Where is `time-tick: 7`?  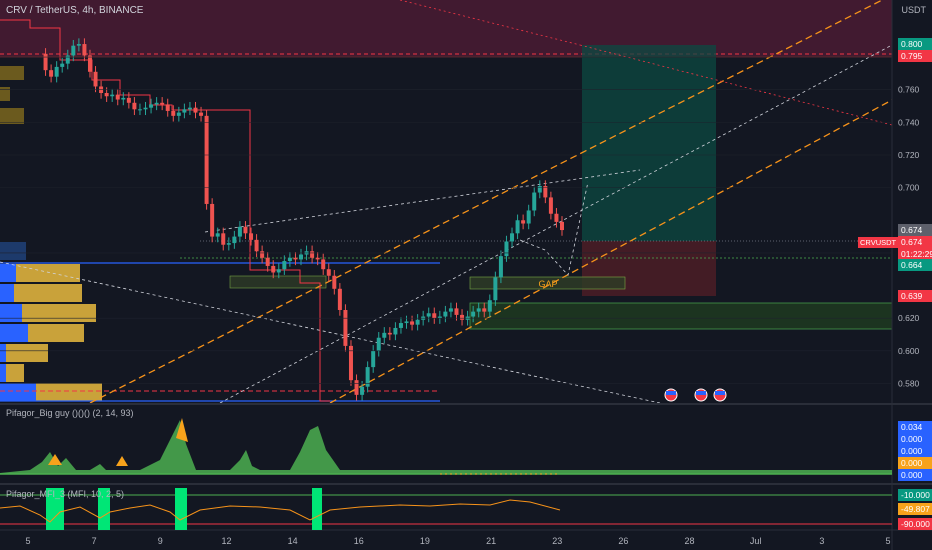 time-tick: 7 is located at coordinates (94, 541).